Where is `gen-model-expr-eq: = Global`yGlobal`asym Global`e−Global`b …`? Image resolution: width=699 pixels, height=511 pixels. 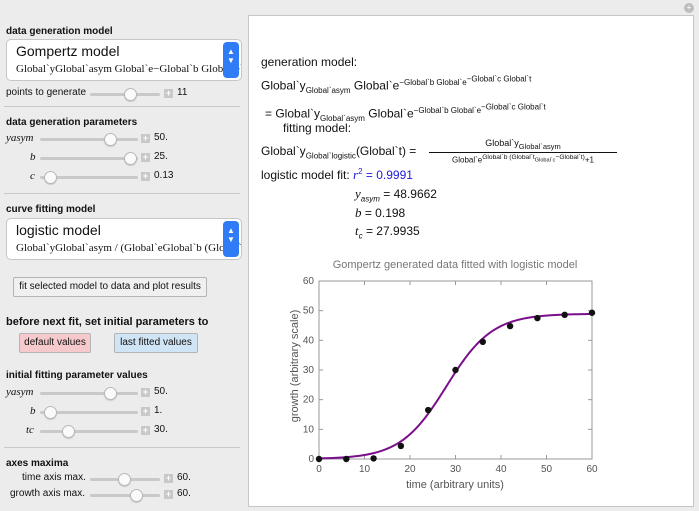
gen-model-expr-eq: = Global`yGlobal`asym Global`e−Global`b … is located at coordinates (405, 113).